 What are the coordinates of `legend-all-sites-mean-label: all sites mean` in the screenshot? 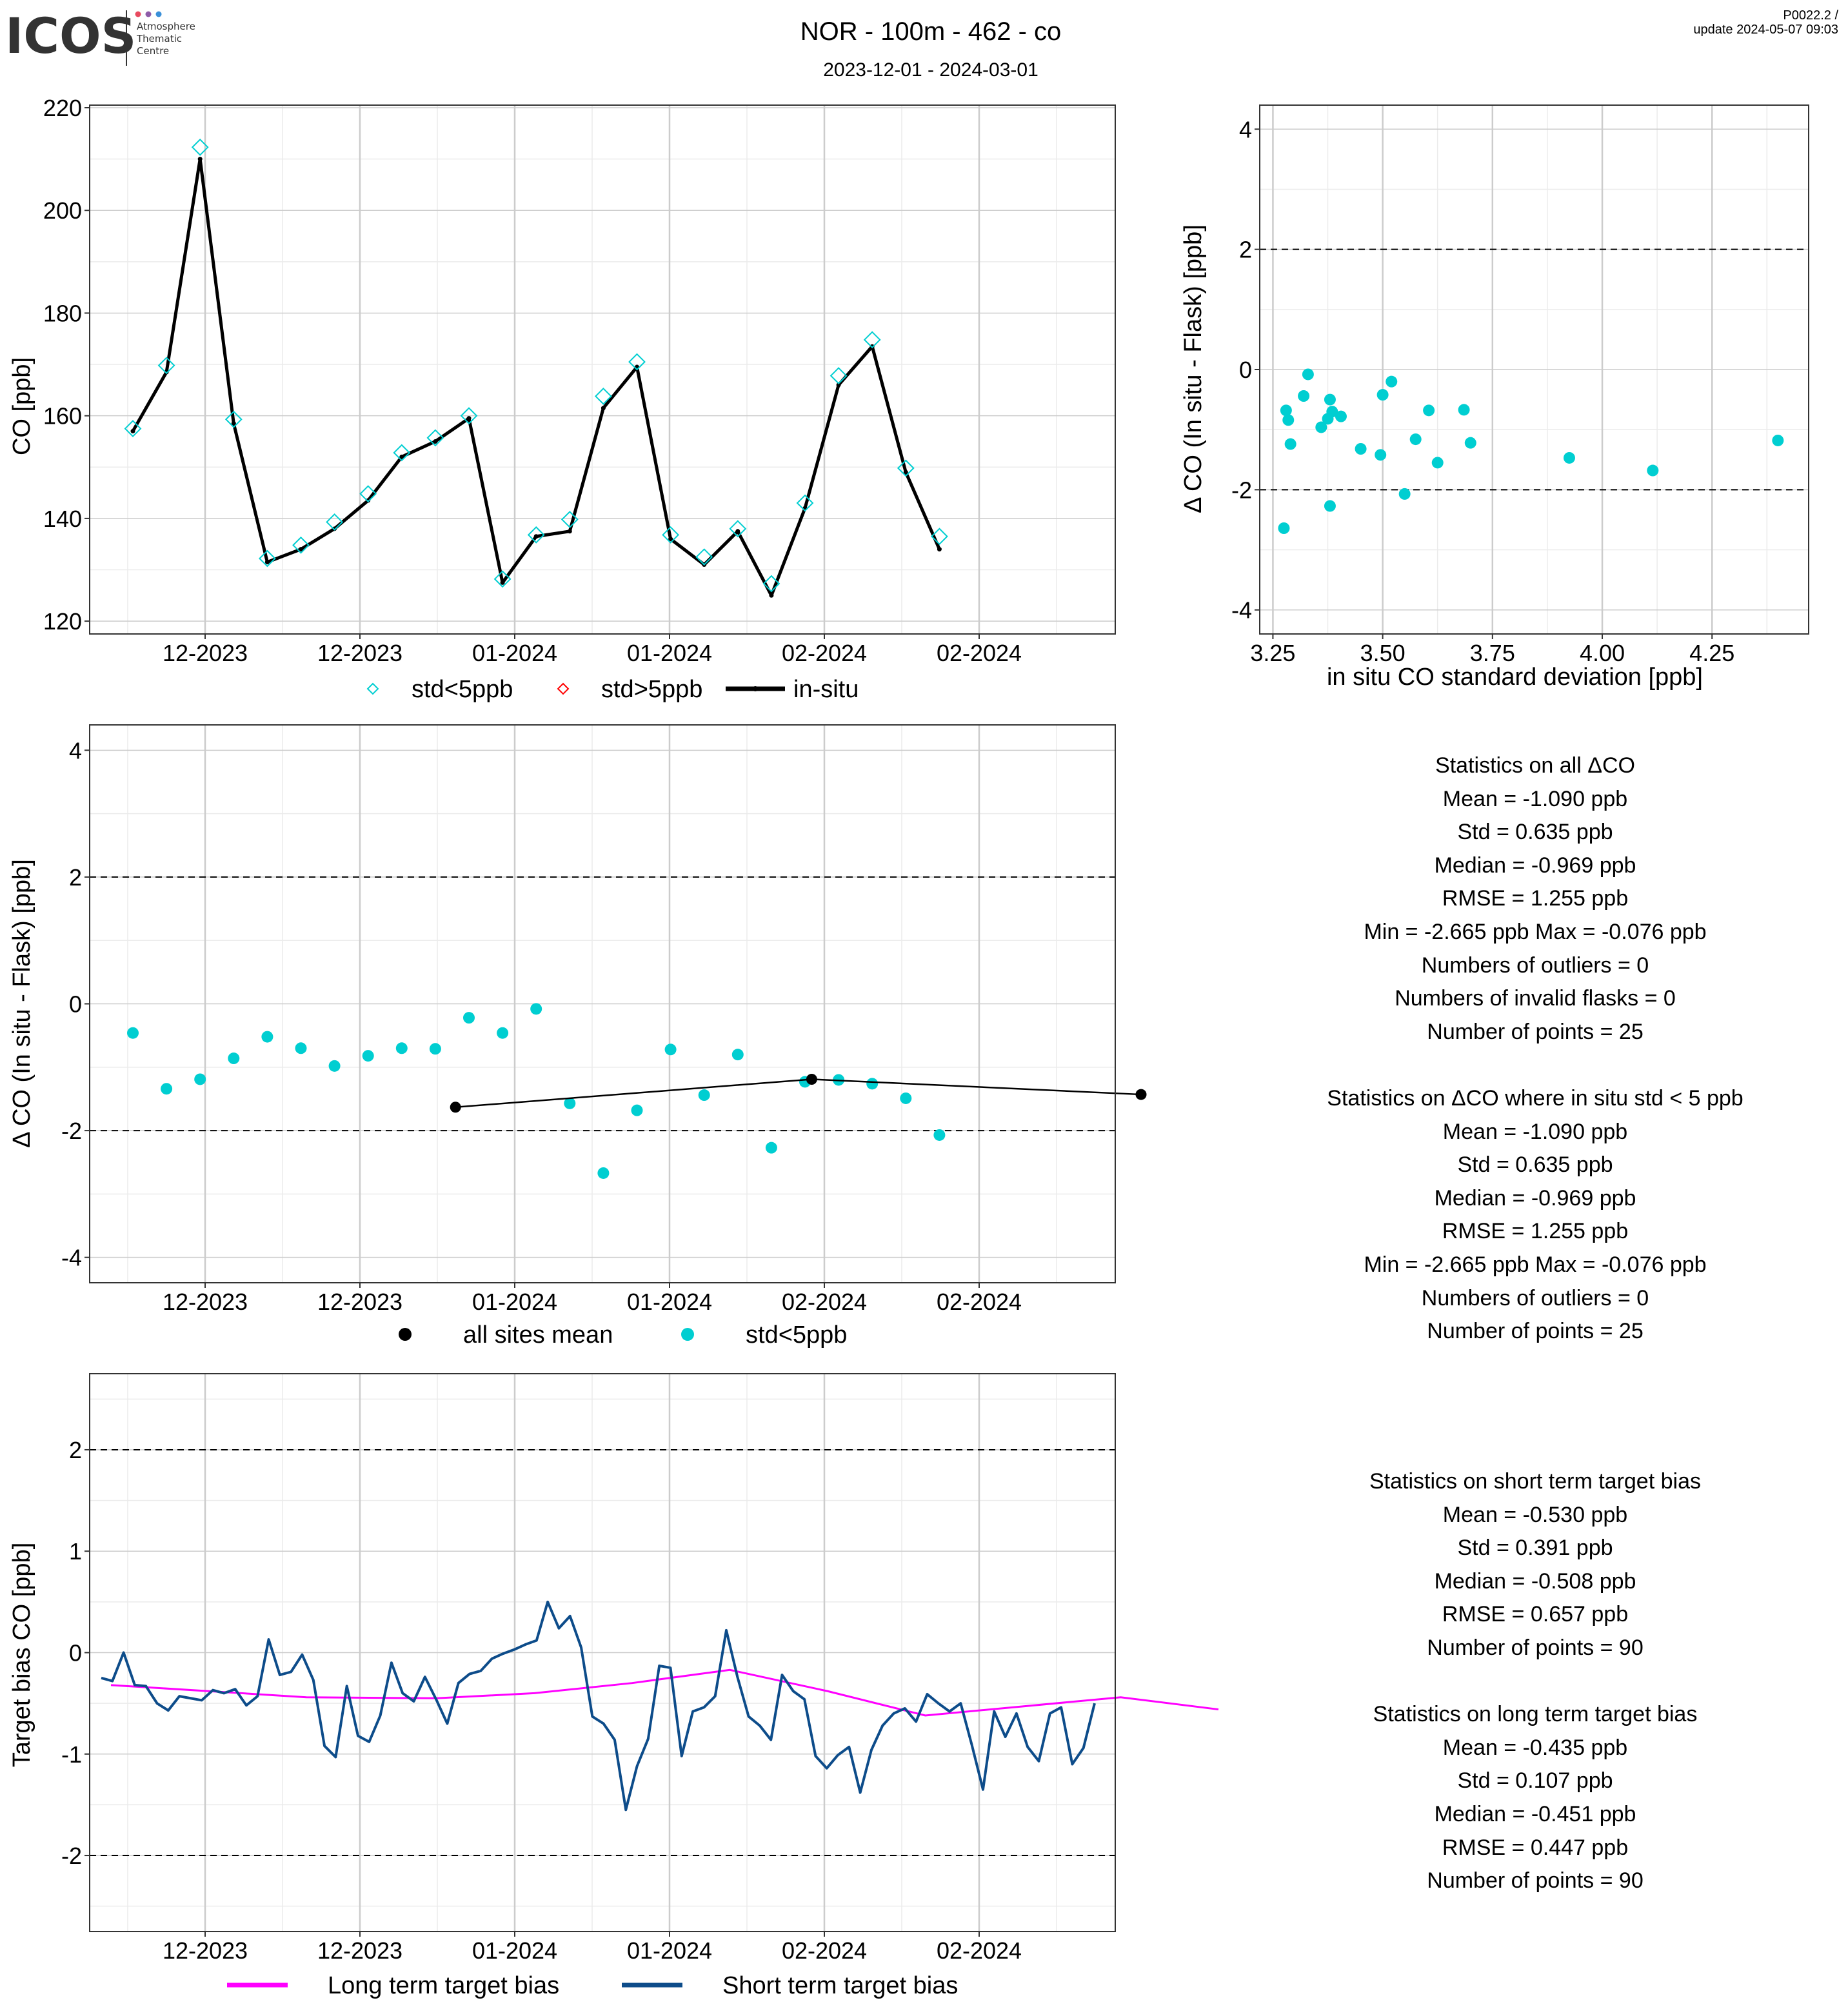 It's located at (538, 1335).